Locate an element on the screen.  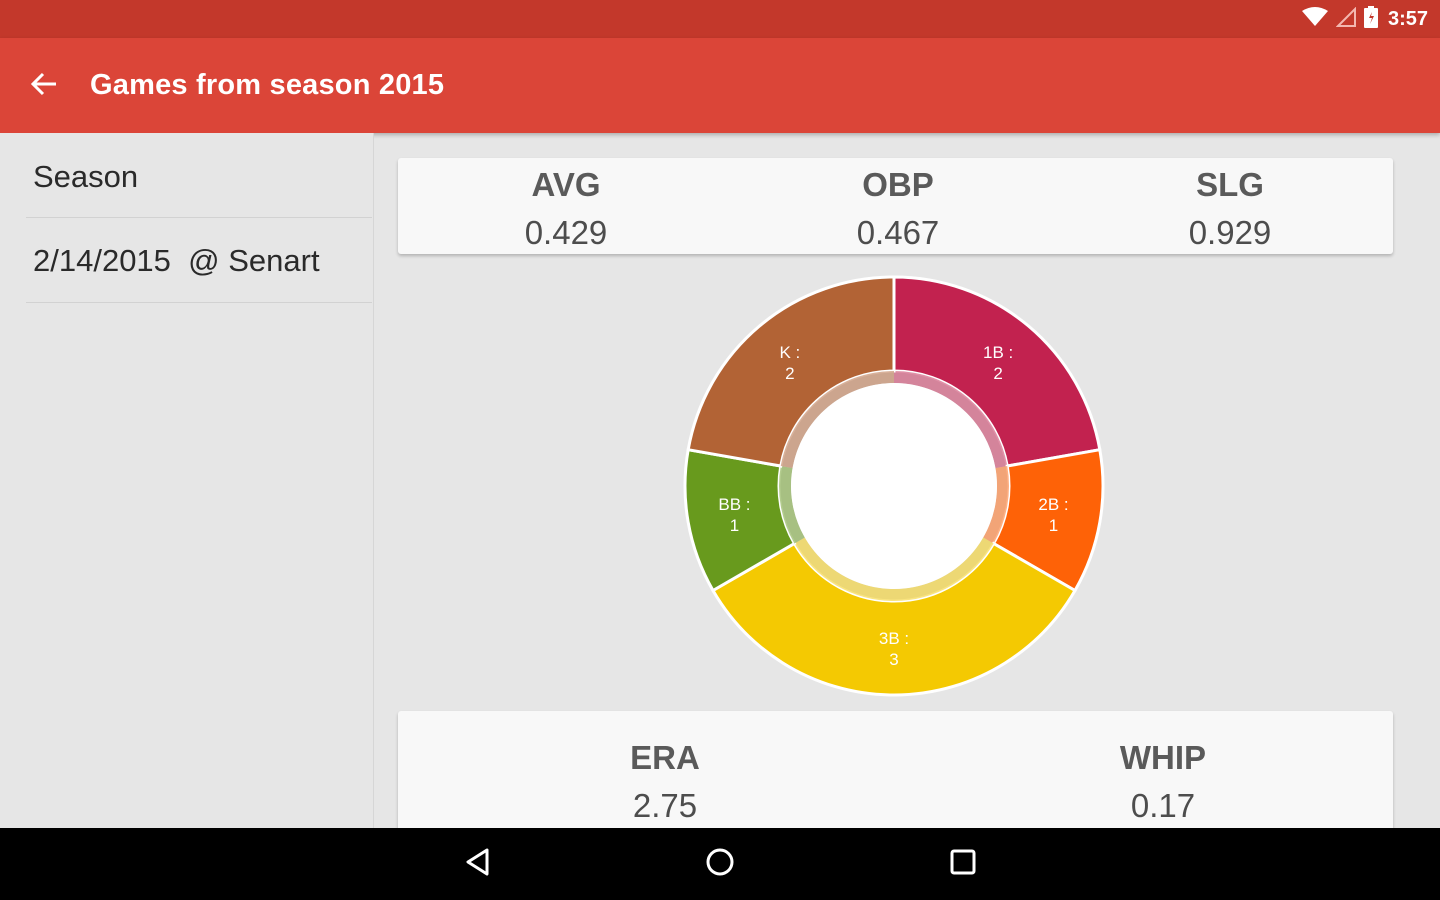
nav-recents-button is located at coordinates (963, 864).